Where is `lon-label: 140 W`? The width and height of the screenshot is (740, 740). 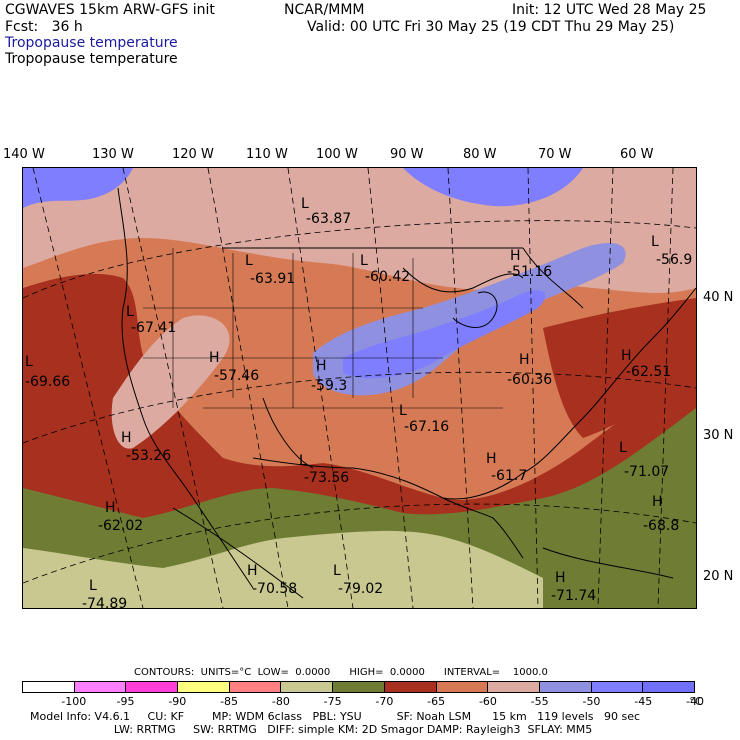
lon-label: 140 W is located at coordinates (24, 154).